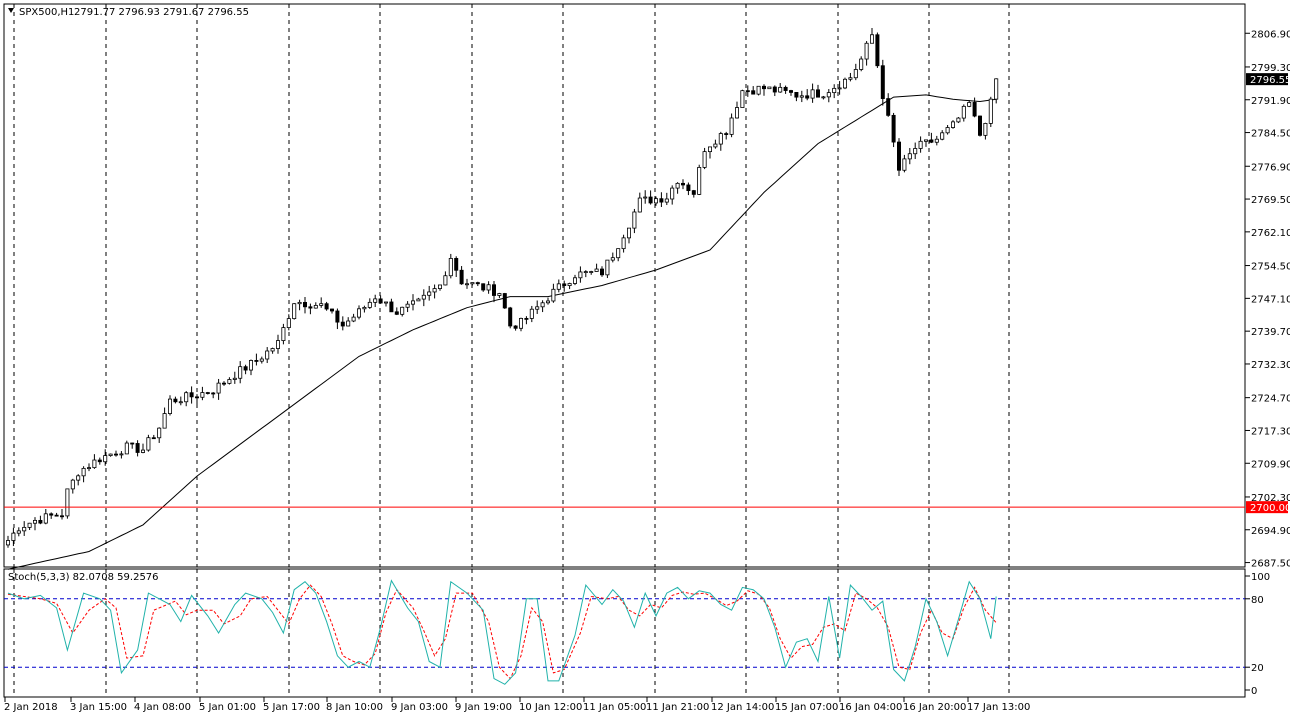  I want to click on price-tick-label: 2724.70, so click(1270, 399).